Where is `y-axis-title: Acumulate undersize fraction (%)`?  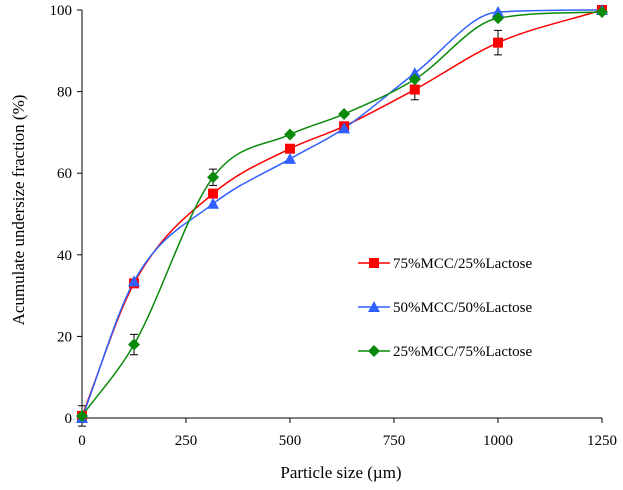
y-axis-title: Acumulate undersize fraction (%) is located at coordinates (18, 210).